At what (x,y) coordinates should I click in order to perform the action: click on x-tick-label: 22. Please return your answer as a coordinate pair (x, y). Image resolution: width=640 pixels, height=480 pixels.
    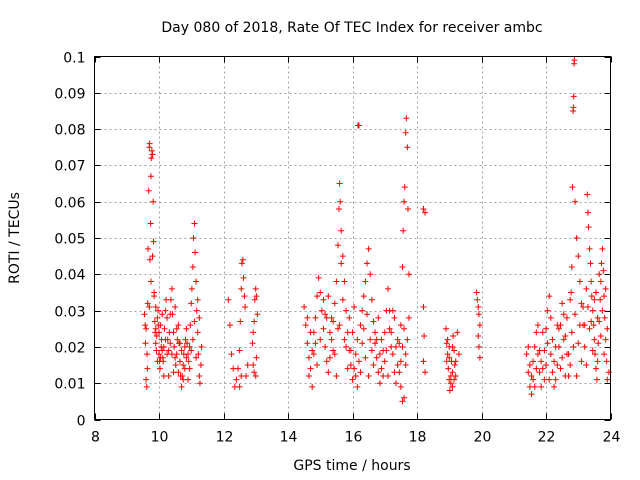
    Looking at the image, I should click on (547, 438).